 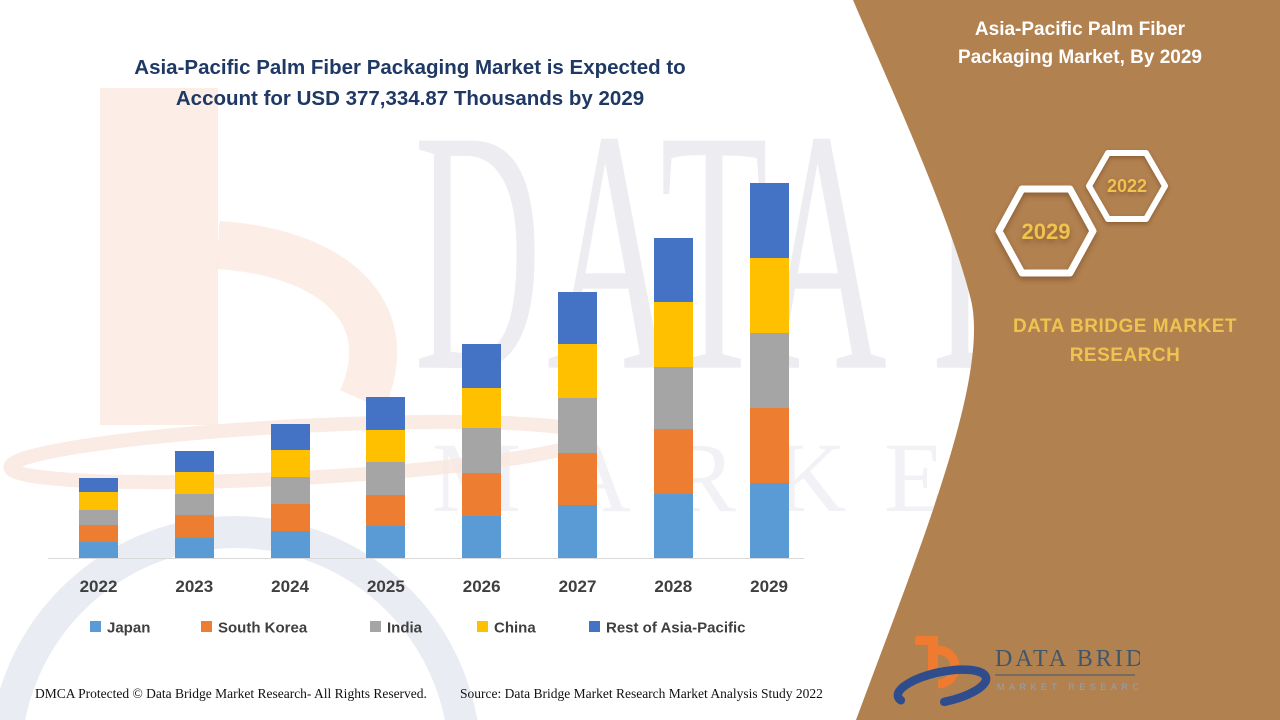 What do you see at coordinates (673, 461) in the screenshot?
I see `bar-segment-2028-south-korea` at bounding box center [673, 461].